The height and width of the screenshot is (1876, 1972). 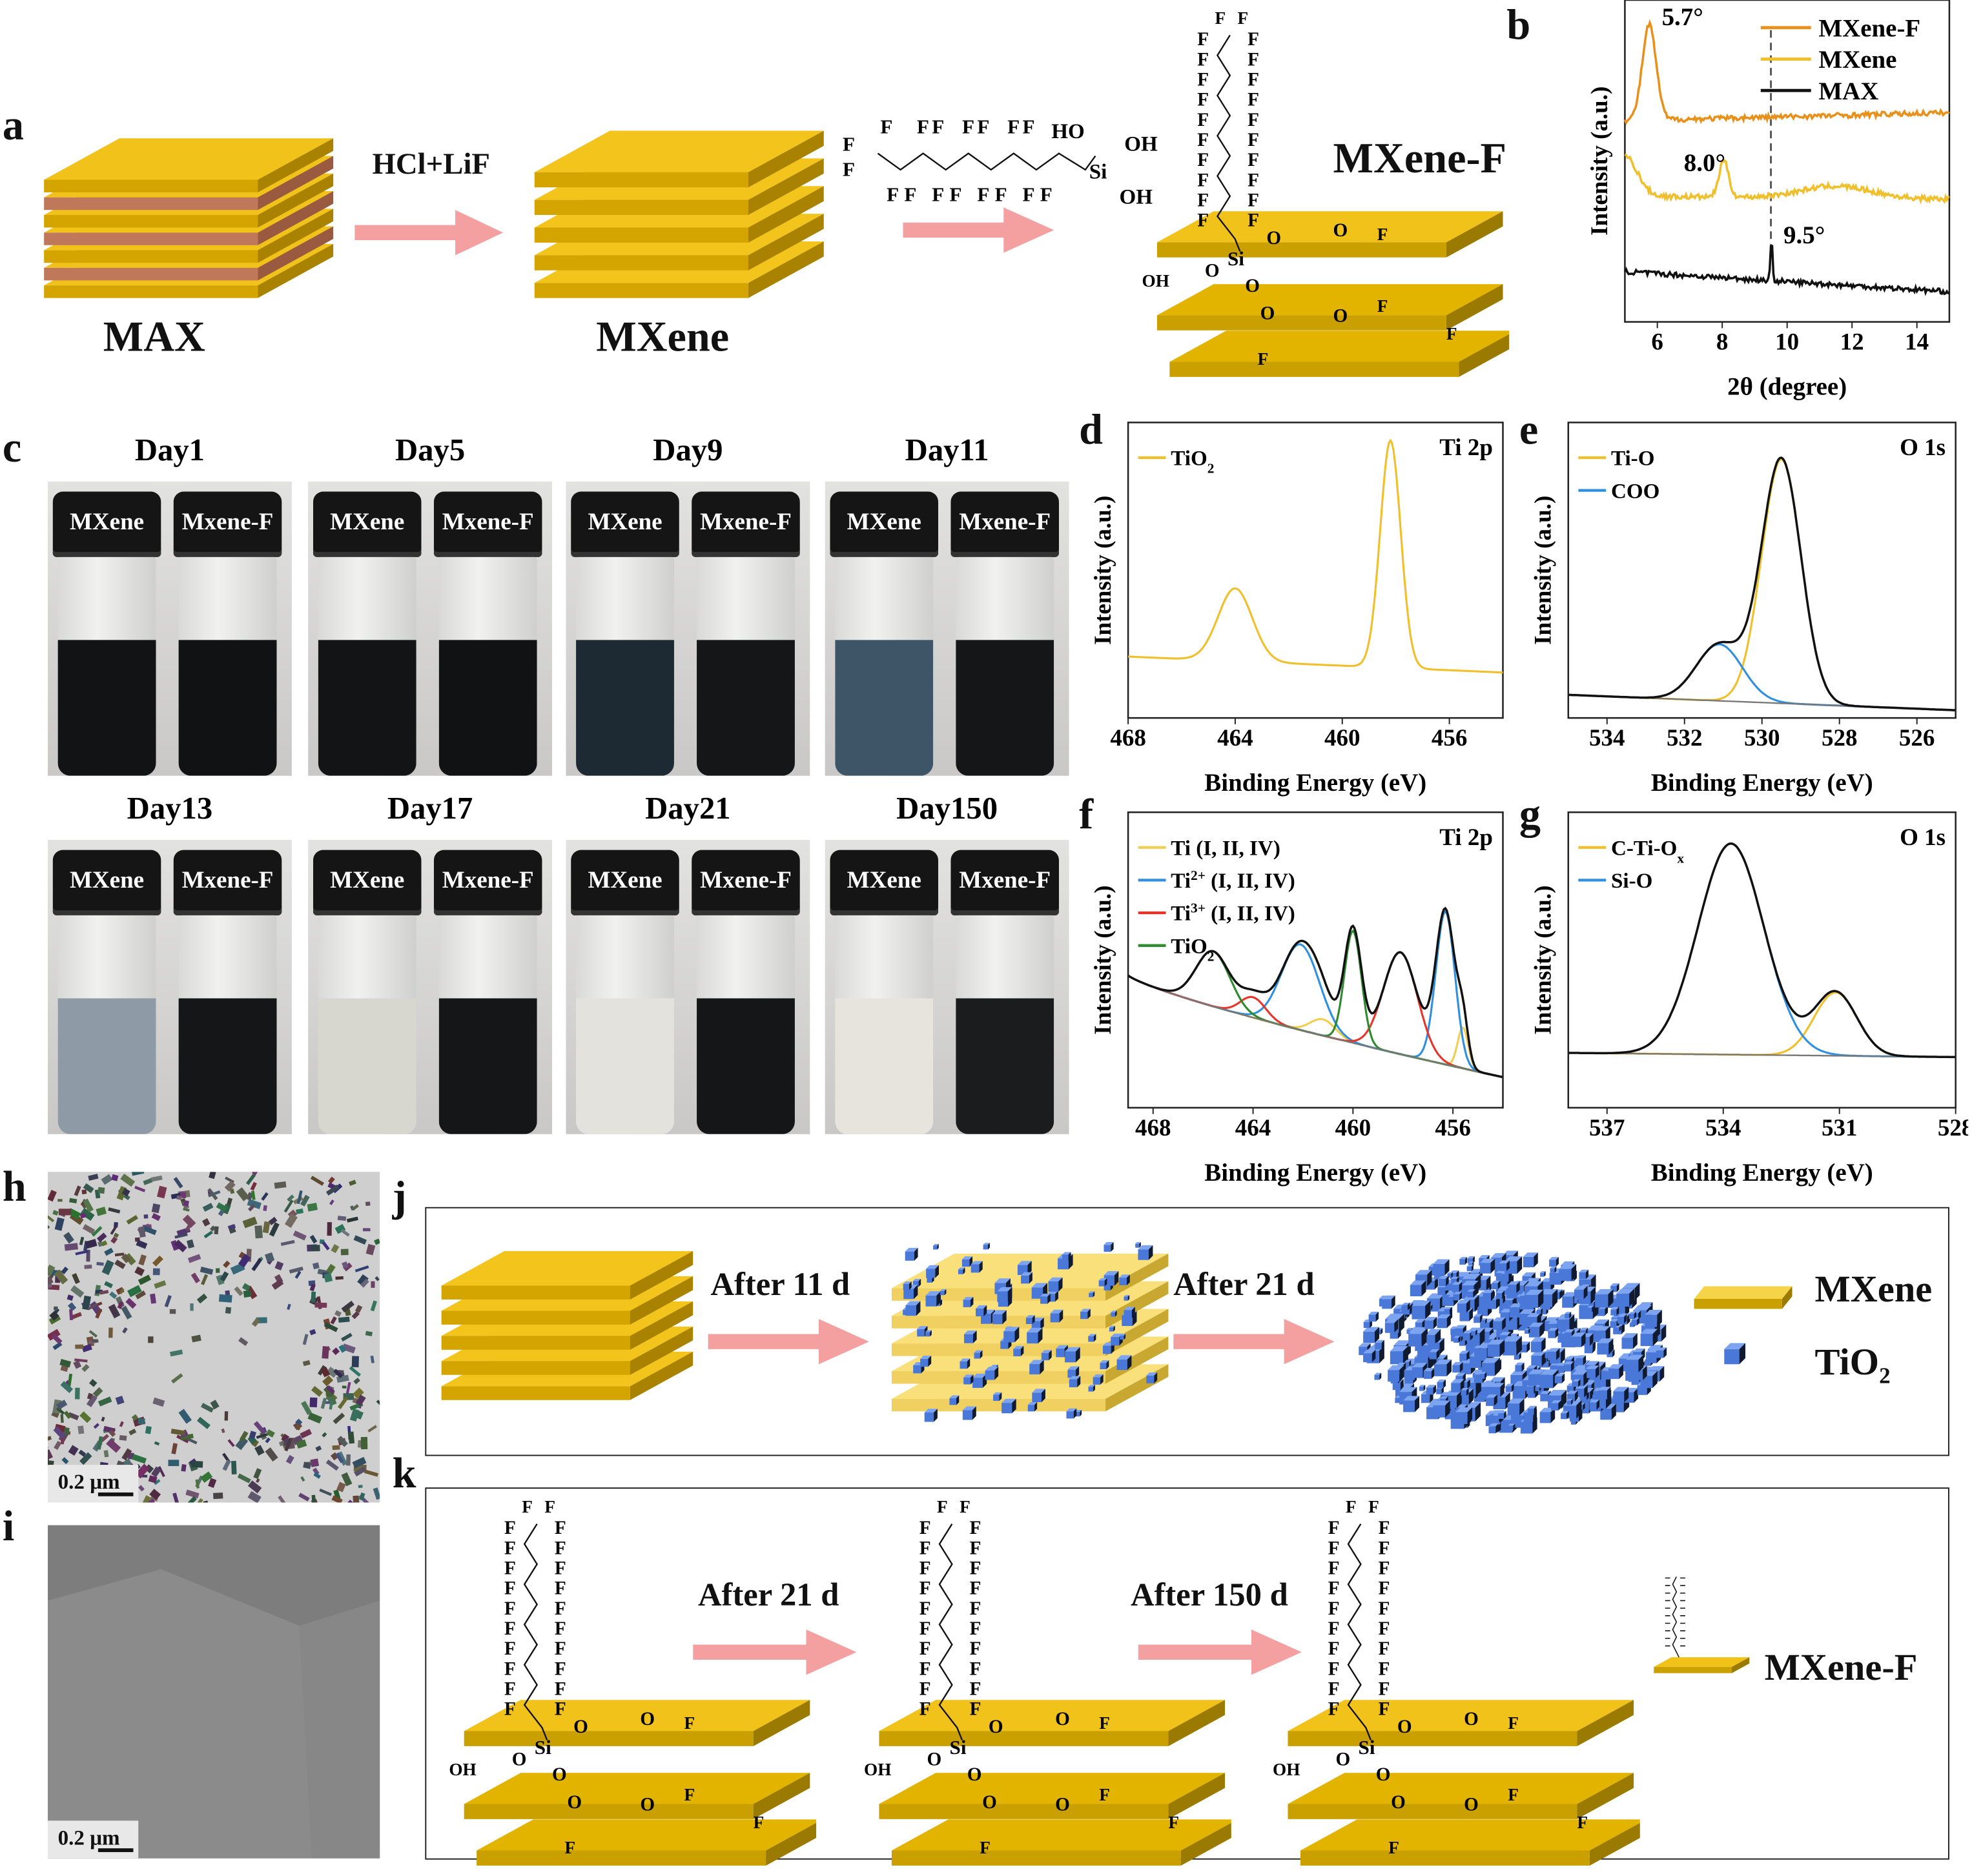 What do you see at coordinates (1699, 1628) in the screenshot?
I see `mxene-f-legend-icon` at bounding box center [1699, 1628].